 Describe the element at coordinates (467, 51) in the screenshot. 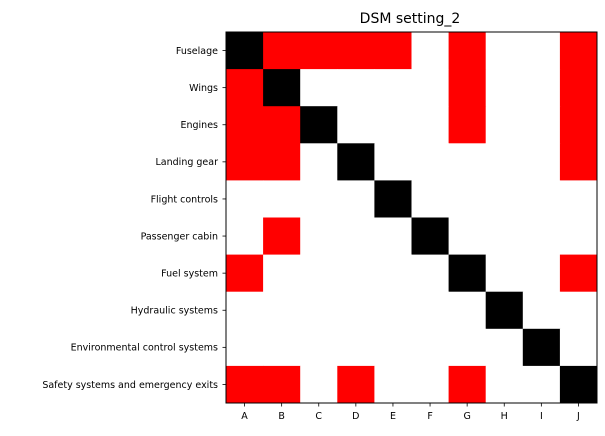

I see `heatmap-cell-fuselage-g` at that location.